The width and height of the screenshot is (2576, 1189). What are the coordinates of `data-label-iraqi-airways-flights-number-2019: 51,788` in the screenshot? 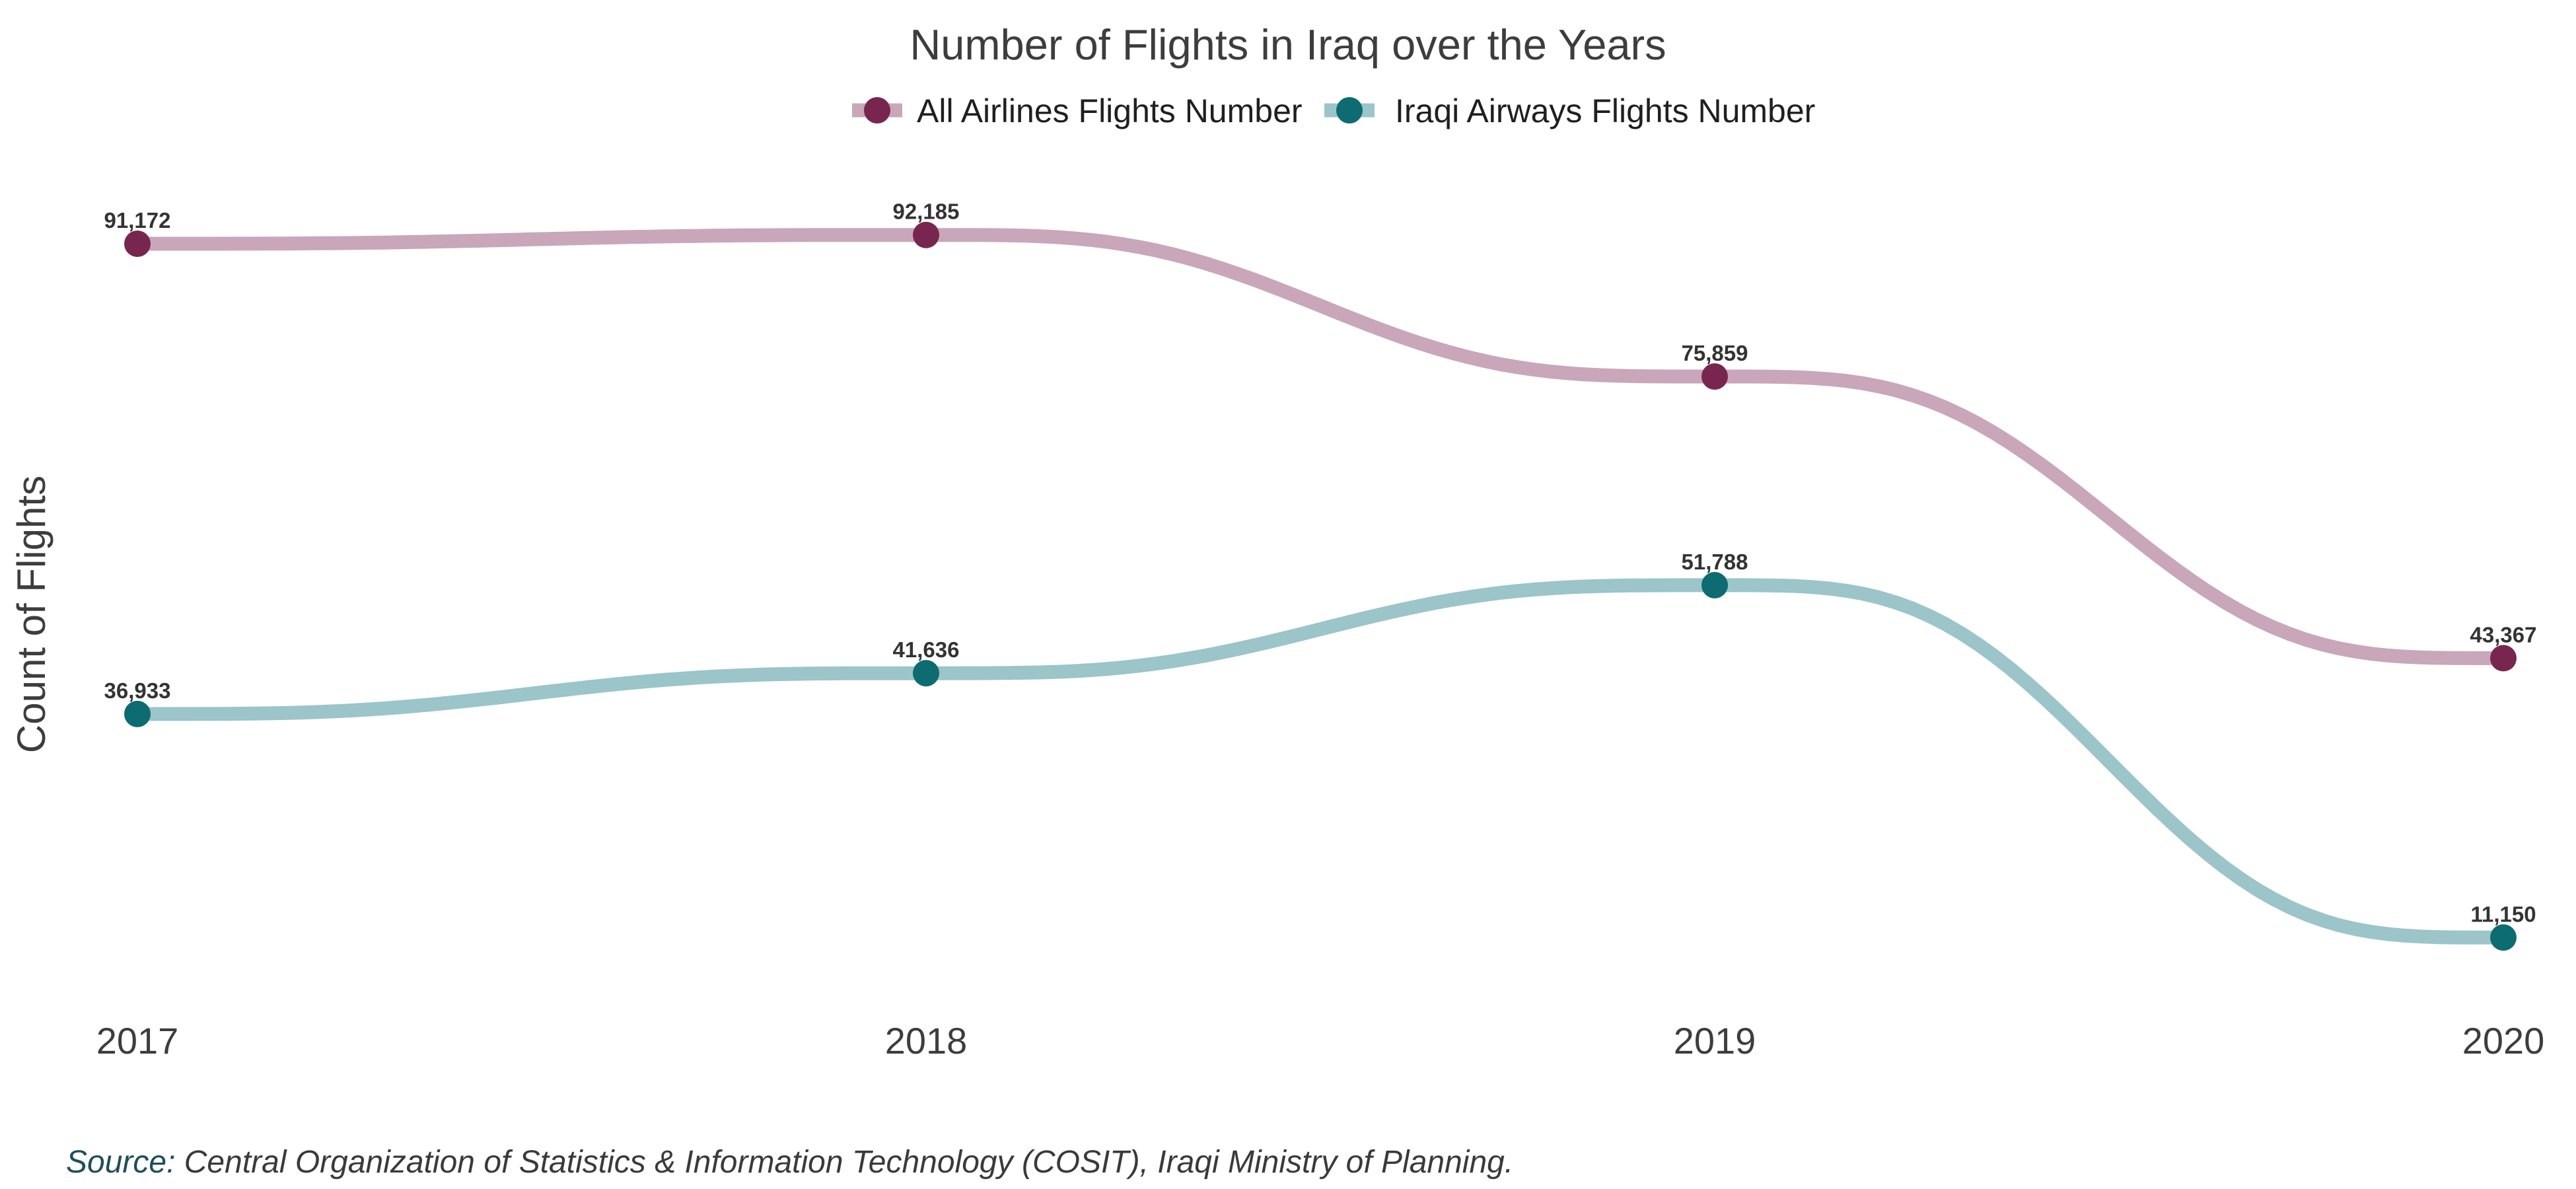 It's located at (1715, 562).